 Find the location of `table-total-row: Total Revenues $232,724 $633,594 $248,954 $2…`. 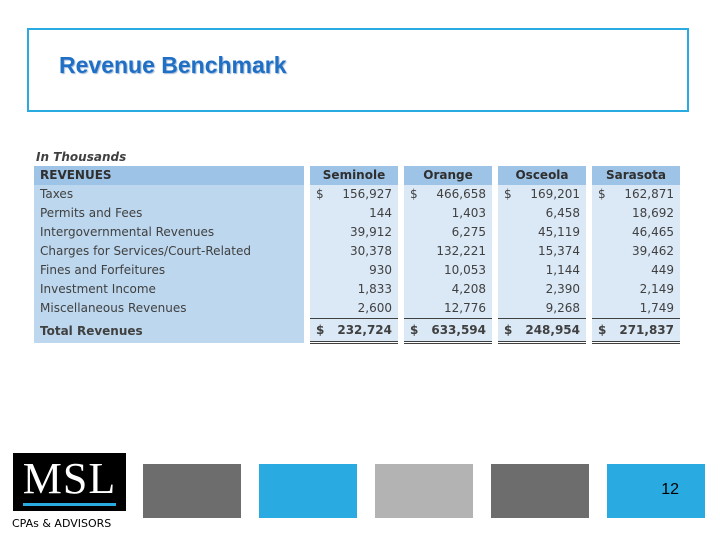

table-total-row: Total Revenues $232,724 $633,594 $248,954 $2… is located at coordinates (357, 331).